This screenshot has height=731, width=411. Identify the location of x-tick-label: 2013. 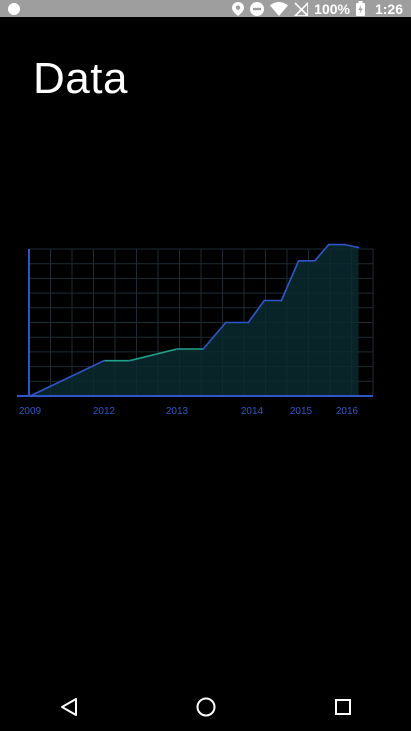
(177, 411).